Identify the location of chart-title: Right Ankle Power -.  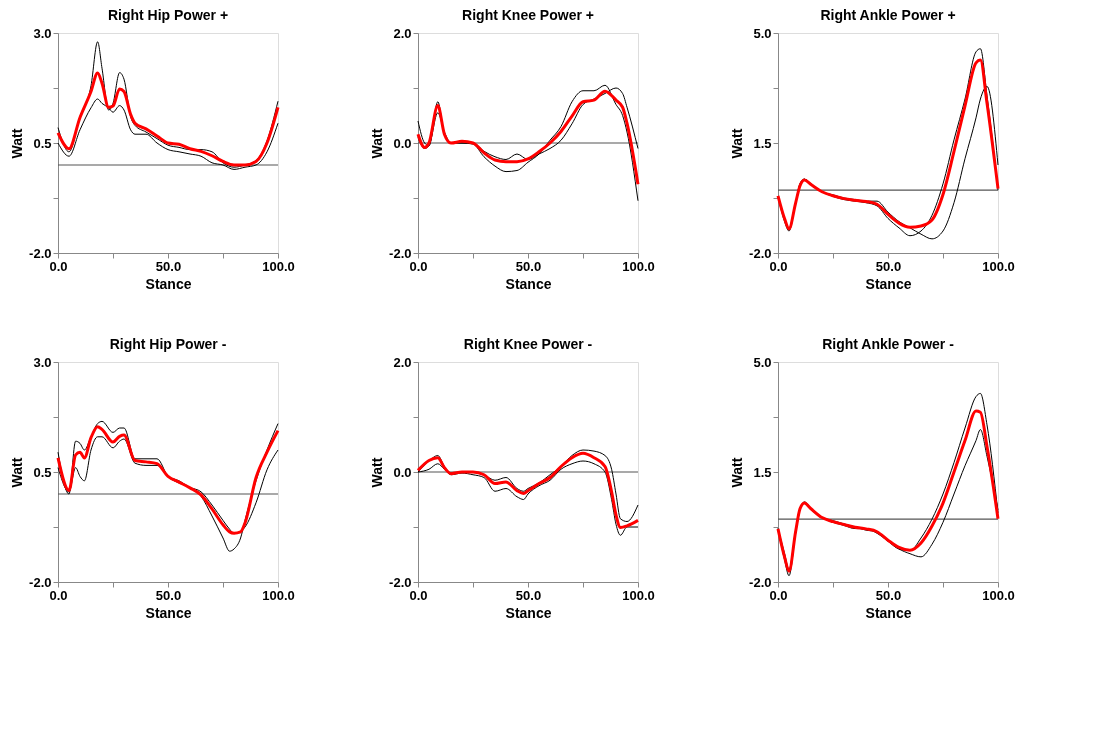
(888, 344).